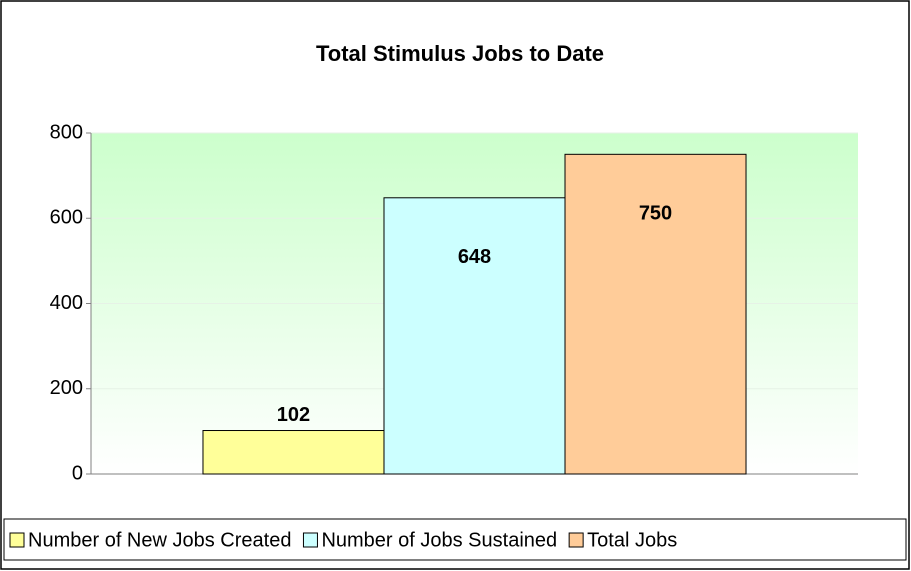  I want to click on legend-box, so click(455, 539).